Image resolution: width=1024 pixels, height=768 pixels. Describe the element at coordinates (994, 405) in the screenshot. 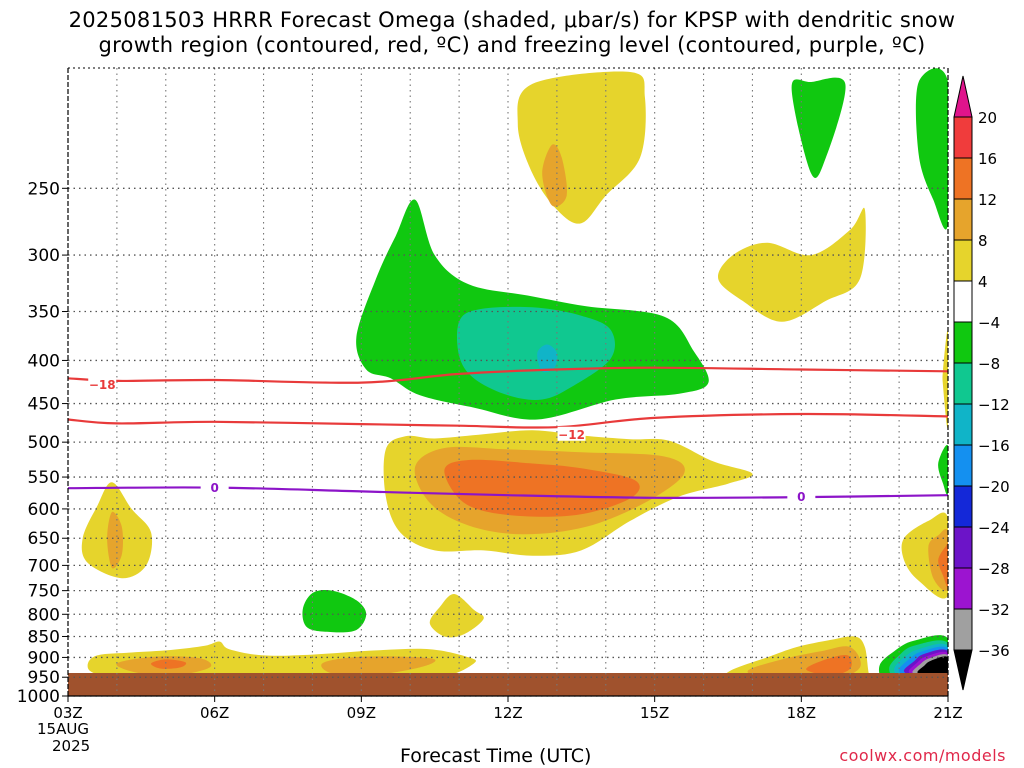

I see `colorbar-label: −12` at that location.